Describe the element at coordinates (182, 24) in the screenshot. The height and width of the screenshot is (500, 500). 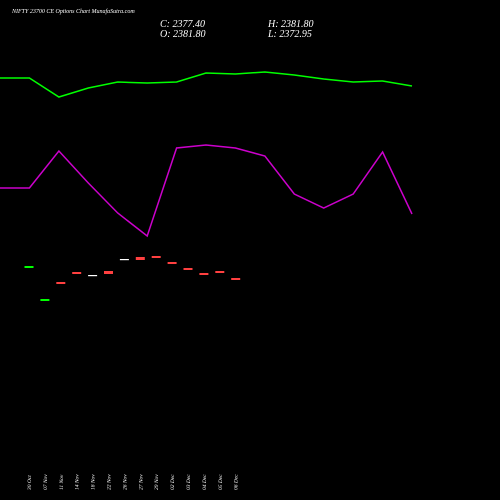
I see `close-label: C: 2377.40` at that location.